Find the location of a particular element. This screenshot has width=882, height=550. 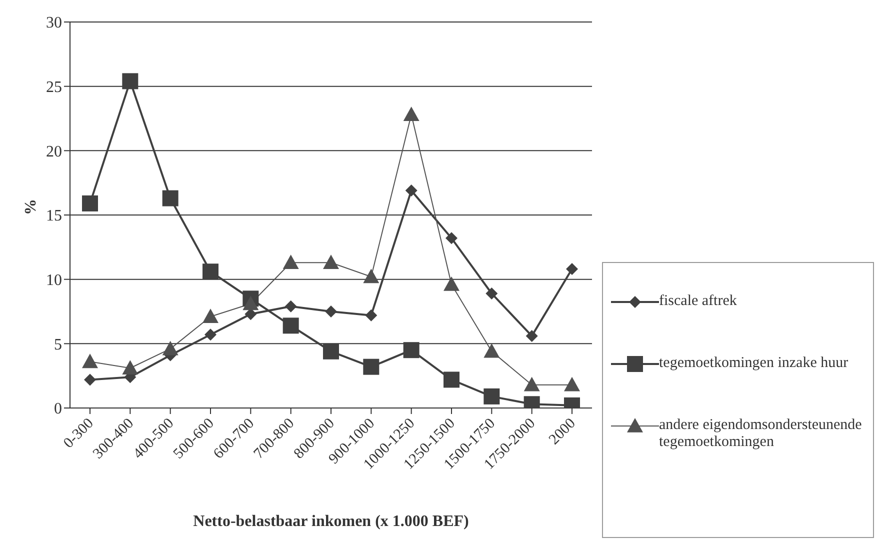

x-axis-title: Netto-belastbaar inkomen (x 1.000 BEF) is located at coordinates (331, 521).